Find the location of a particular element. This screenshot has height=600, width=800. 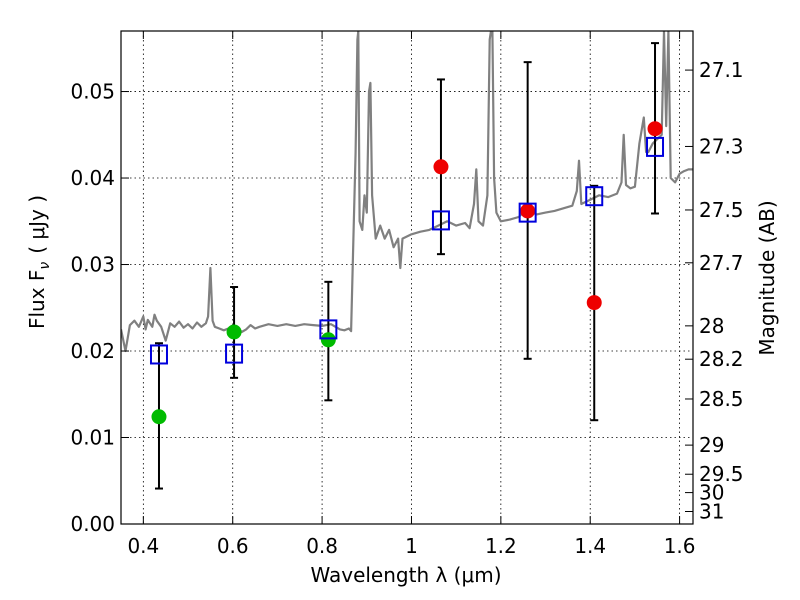

y-axis-title: Flux Fν ( μJy ) is located at coordinates (39, 262).